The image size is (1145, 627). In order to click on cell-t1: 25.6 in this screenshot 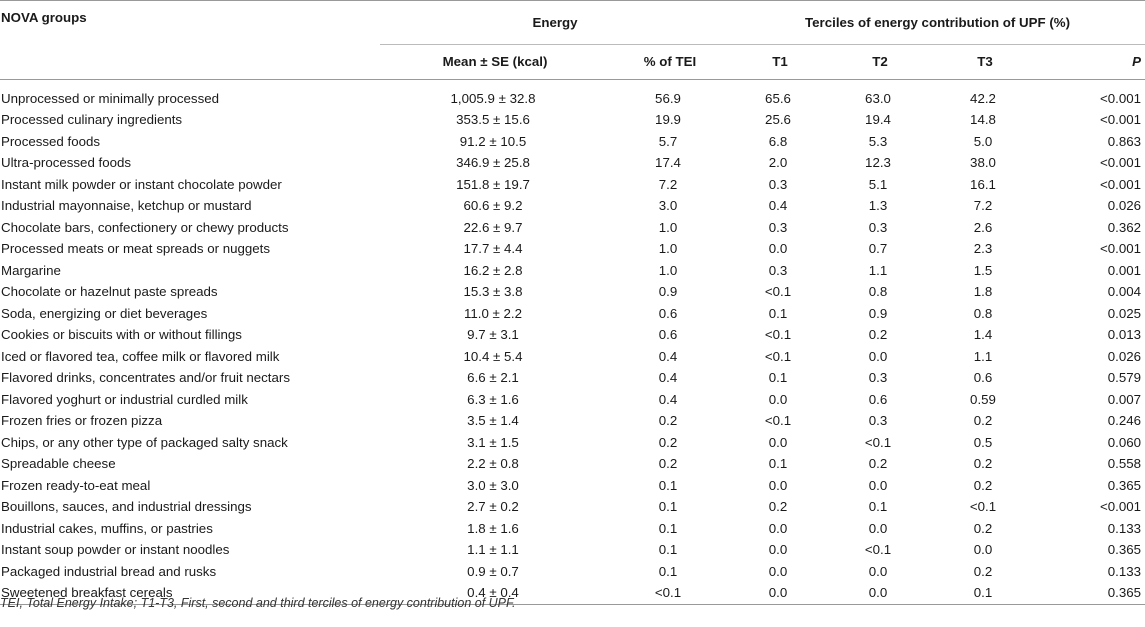, I will do `click(778, 119)`.